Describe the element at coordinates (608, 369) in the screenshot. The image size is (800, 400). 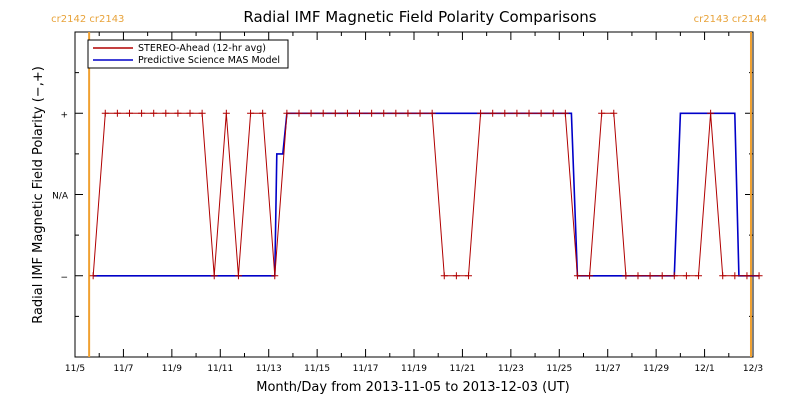
I see `x-tick-label: 11/27` at that location.